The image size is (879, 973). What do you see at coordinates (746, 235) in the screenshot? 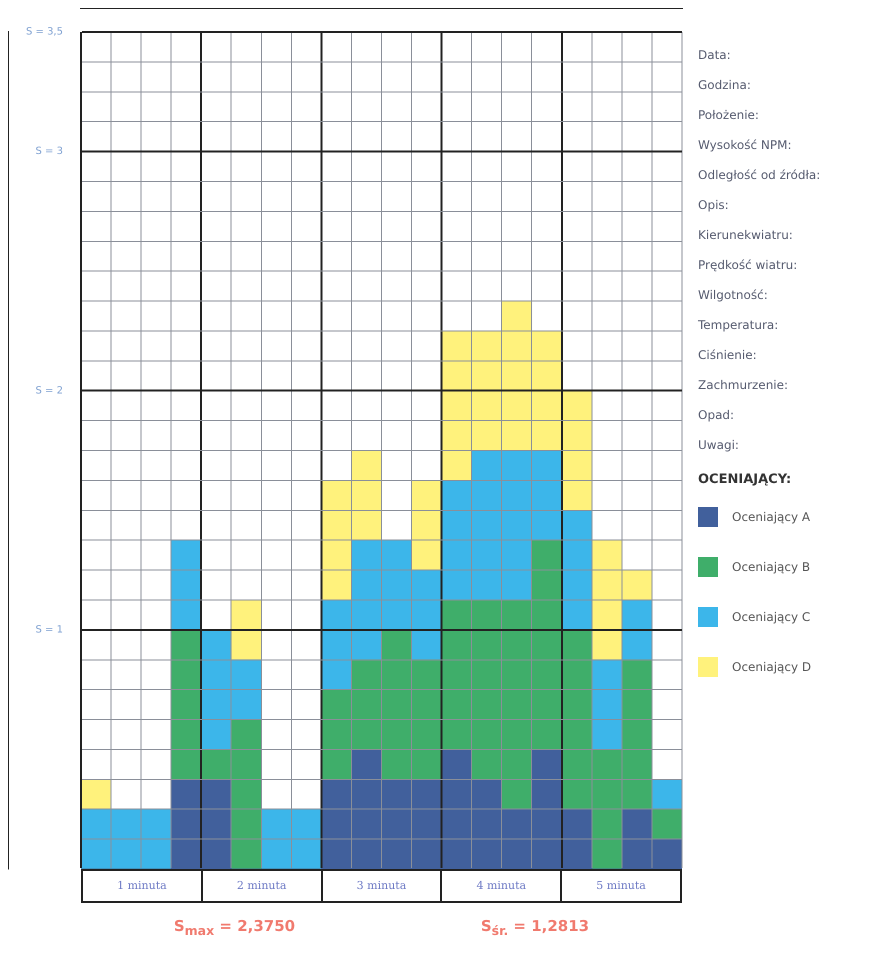
I see `text: Kierunekwiatru:` at bounding box center [746, 235].